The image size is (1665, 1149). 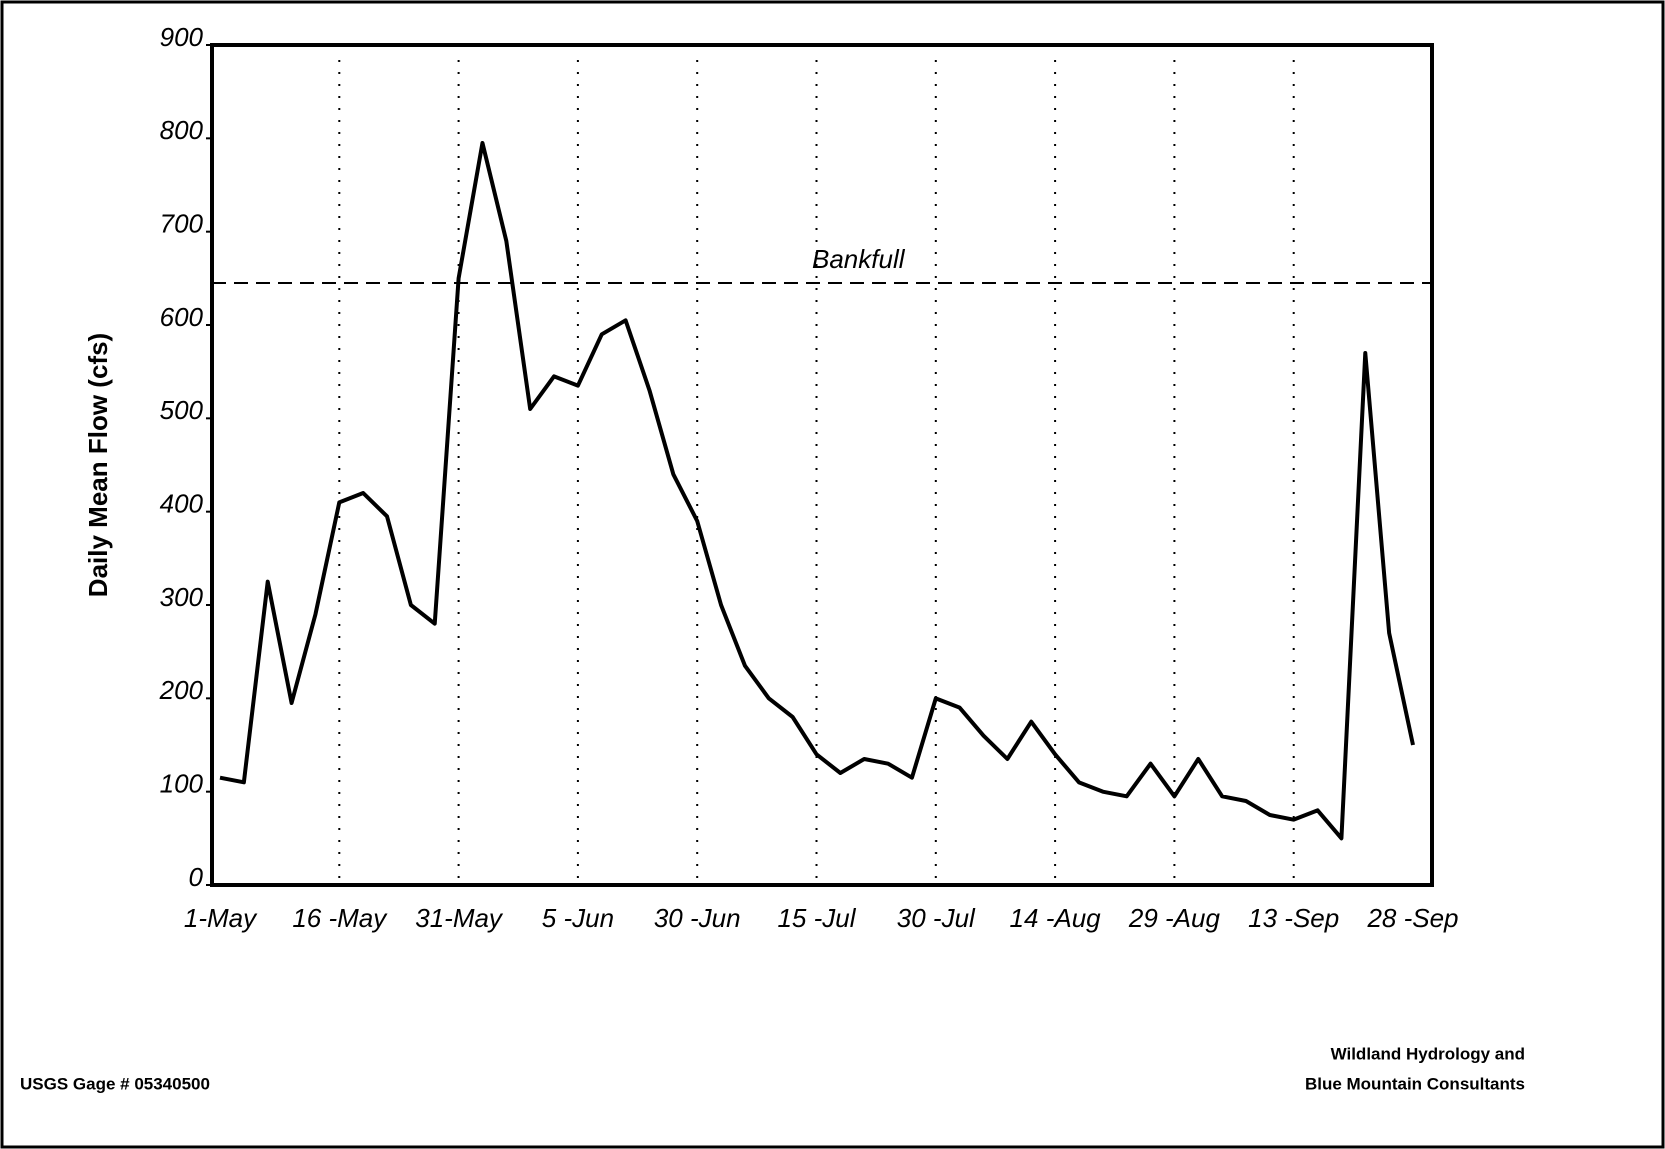 I want to click on x-tick-label: 1-May, so click(x=221, y=918).